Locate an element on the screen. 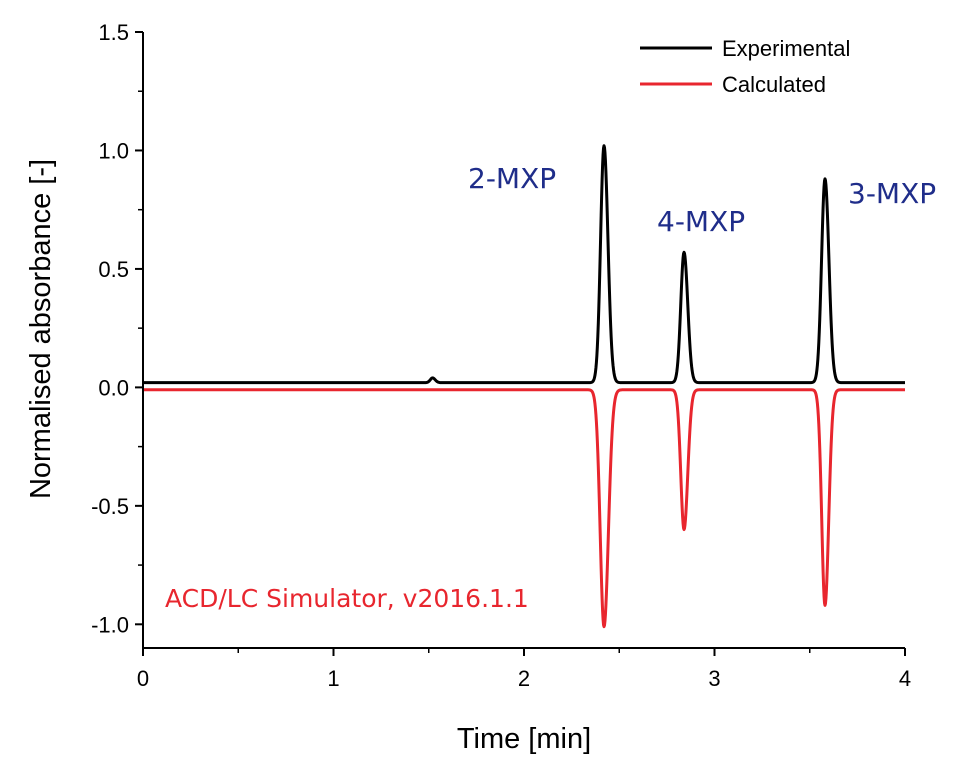 The image size is (963, 758). simulator-annotation: ACD/LC Simulator, v2016.1.1 is located at coordinates (347, 598).